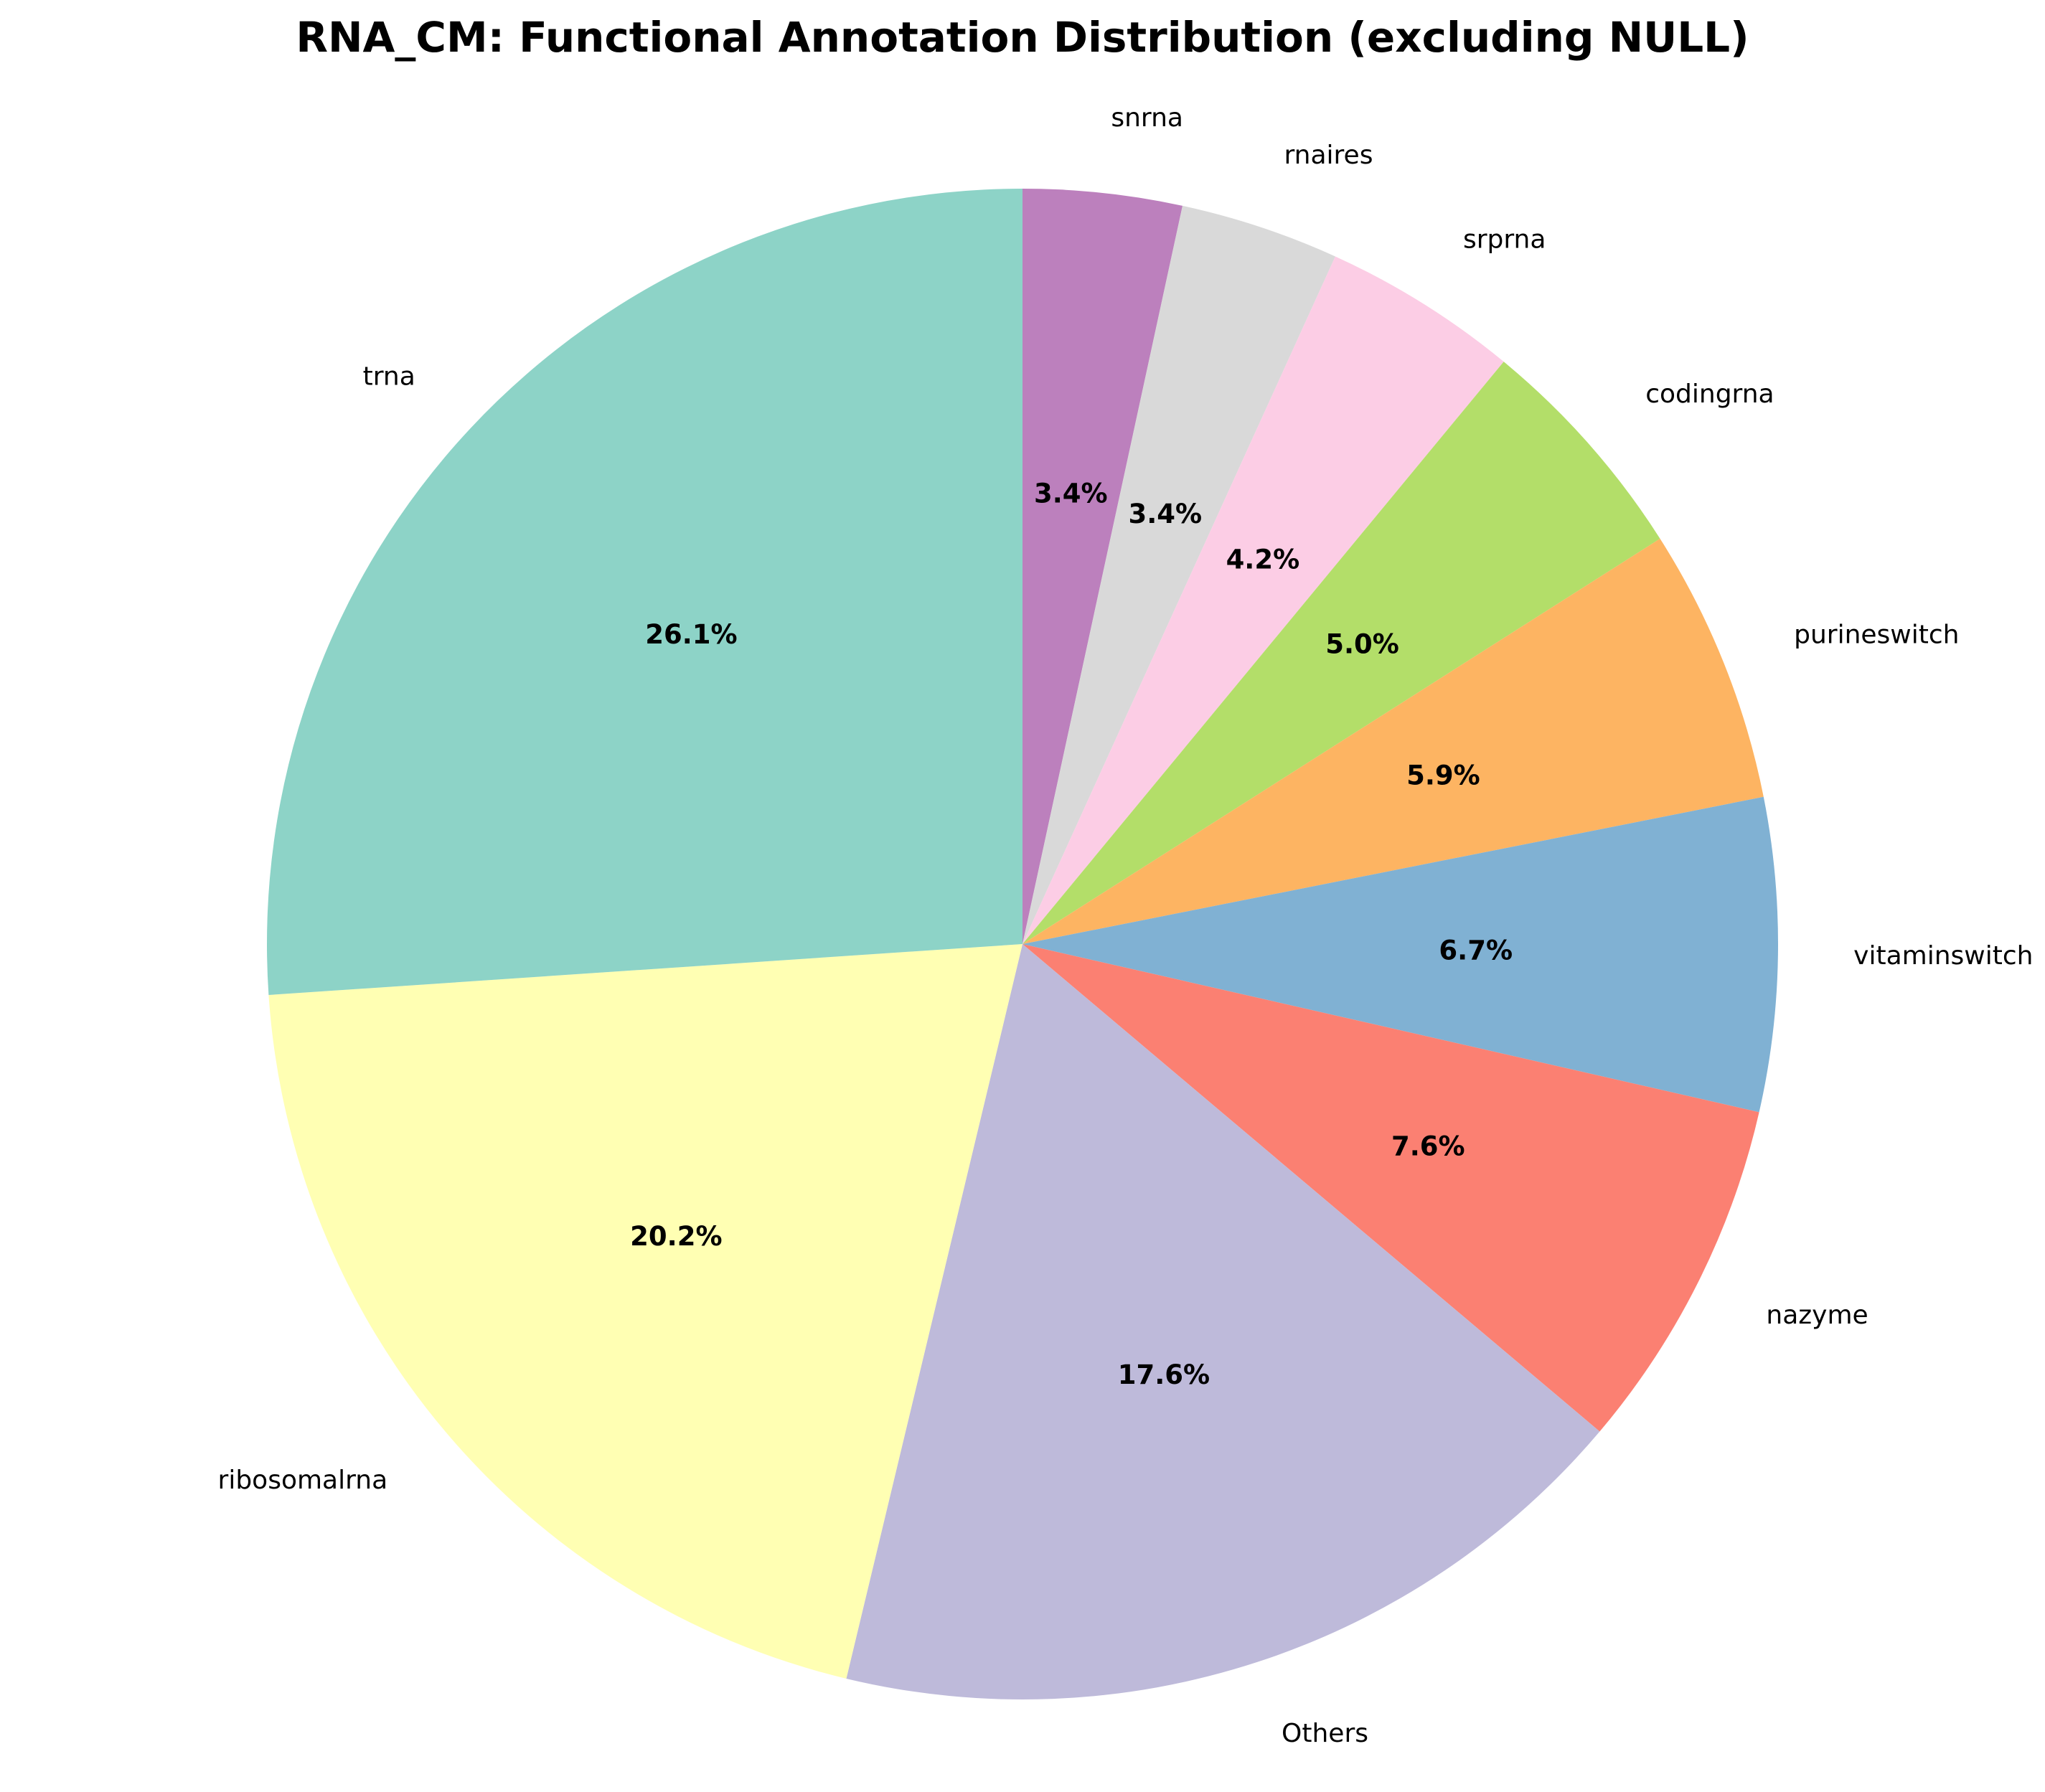 This screenshot has height=1792, width=2045. Describe the element at coordinates (1876, 634) in the screenshot. I see `category-label-purineswitch: purineswitch` at that location.